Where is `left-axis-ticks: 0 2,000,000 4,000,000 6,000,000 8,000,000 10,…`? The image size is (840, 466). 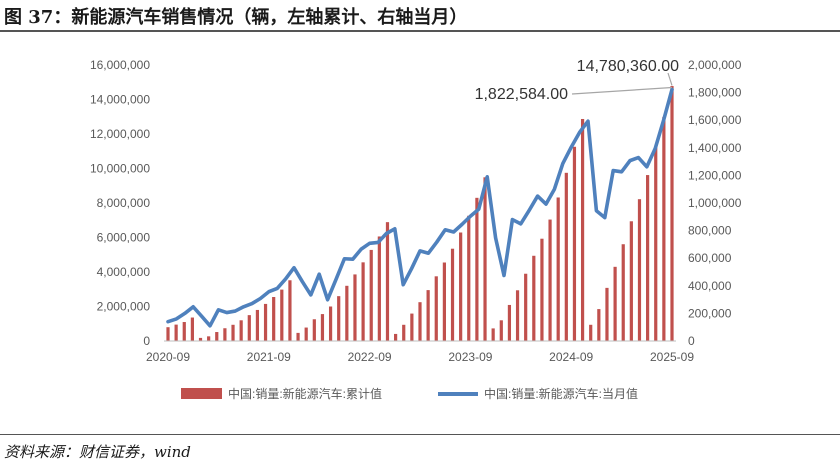 left-axis-ticks: 0 2,000,000 4,000,000 6,000,000 8,000,000 10,… is located at coordinates (120, 203).